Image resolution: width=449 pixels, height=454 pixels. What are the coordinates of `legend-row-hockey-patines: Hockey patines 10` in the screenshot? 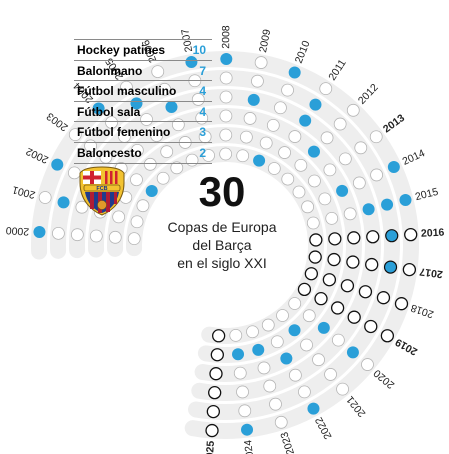 It's located at (143, 50).